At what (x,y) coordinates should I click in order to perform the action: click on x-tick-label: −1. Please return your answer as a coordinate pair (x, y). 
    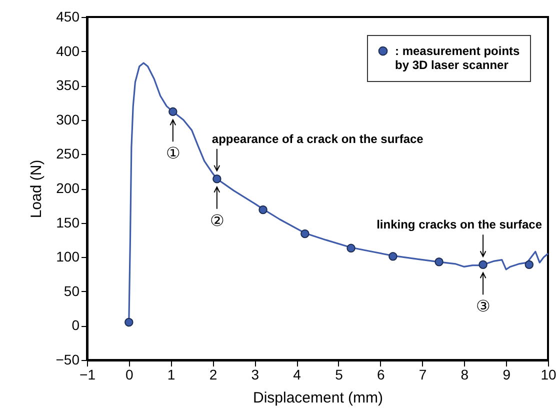
    Looking at the image, I should click on (88, 374).